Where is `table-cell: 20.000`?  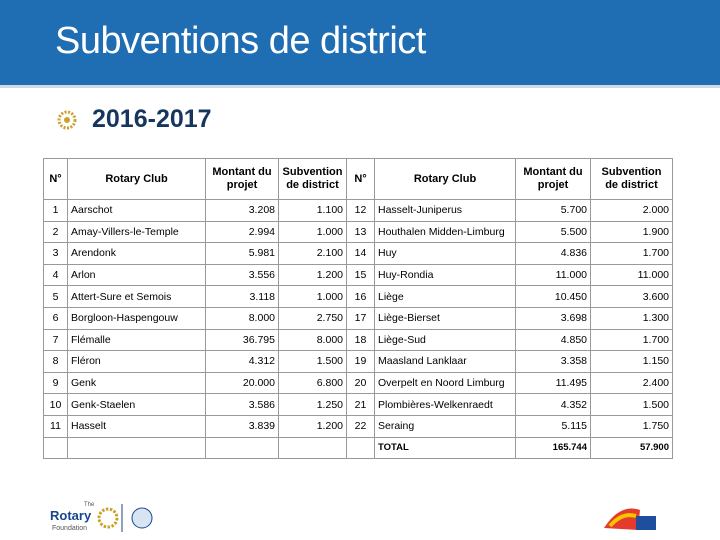
table-cell: 20.000 is located at coordinates (242, 383).